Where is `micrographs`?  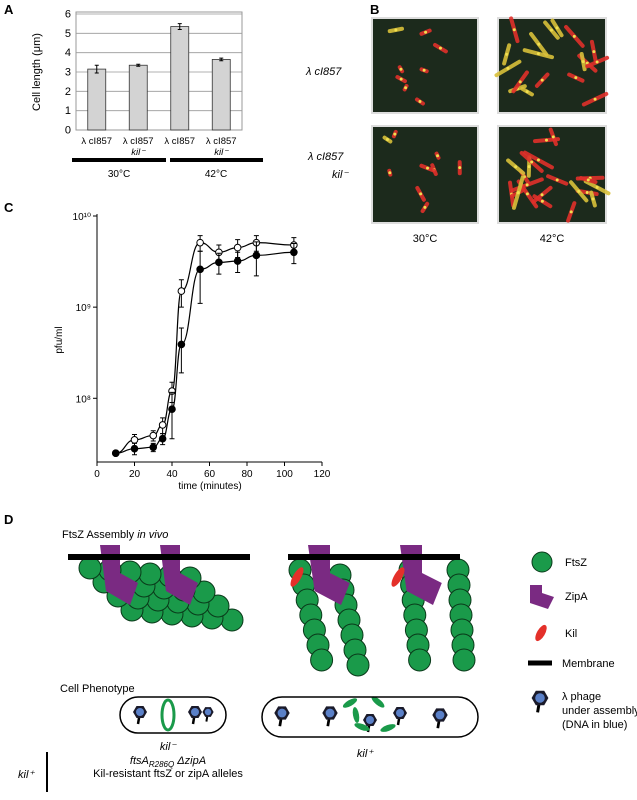
micrographs is located at coordinates (491, 120).